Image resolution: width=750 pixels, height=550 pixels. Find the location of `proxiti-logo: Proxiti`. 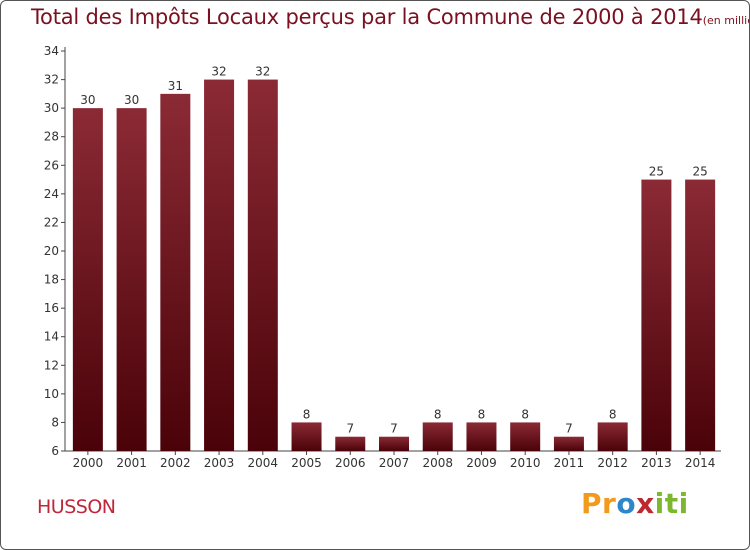

proxiti-logo: Proxiti is located at coordinates (635, 503).